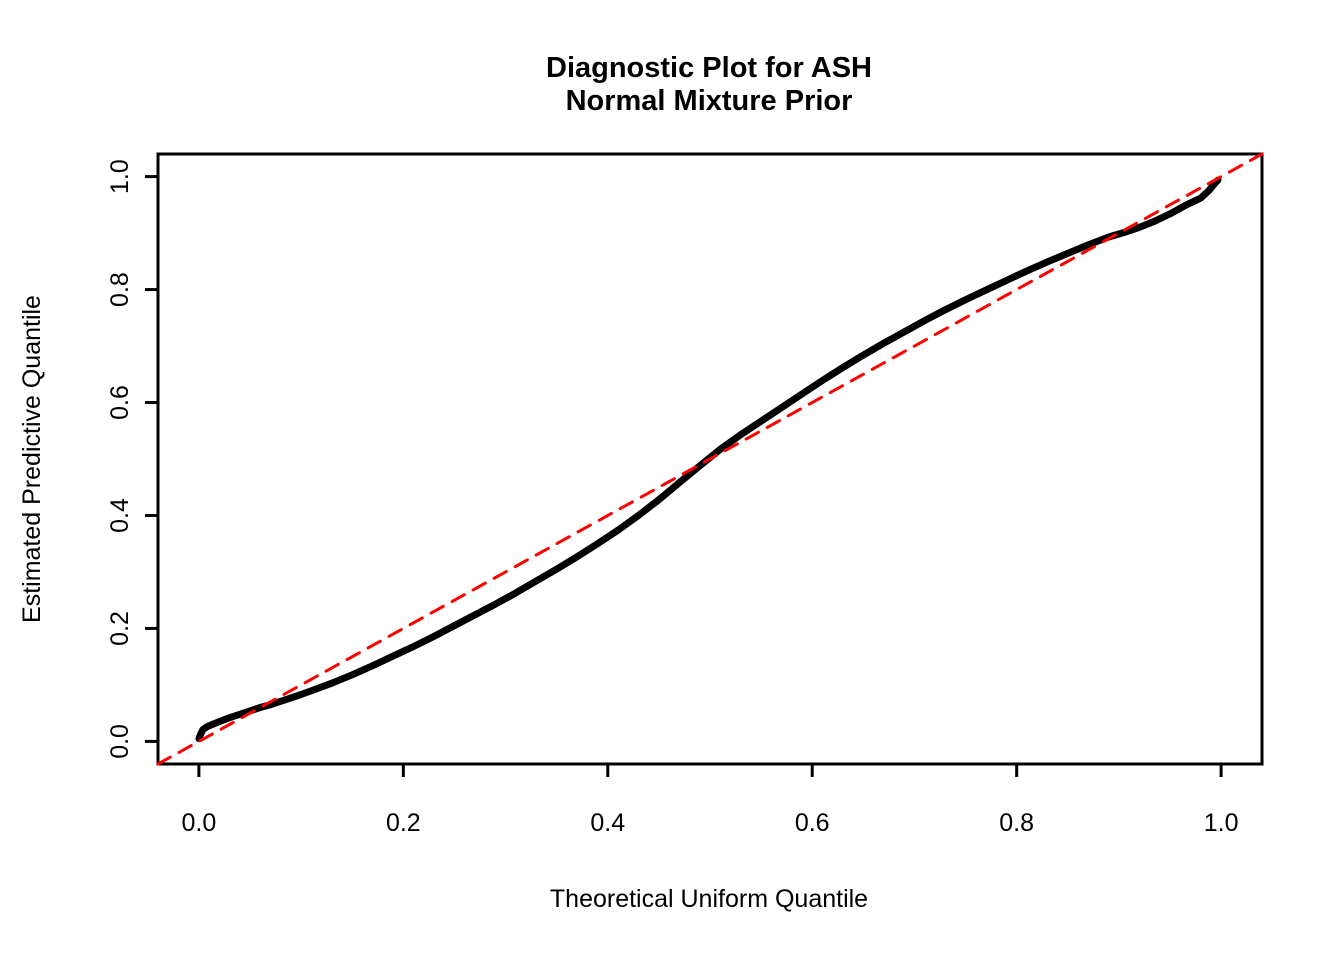  I want to click on y-tick-label: 0.8, so click(120, 289).